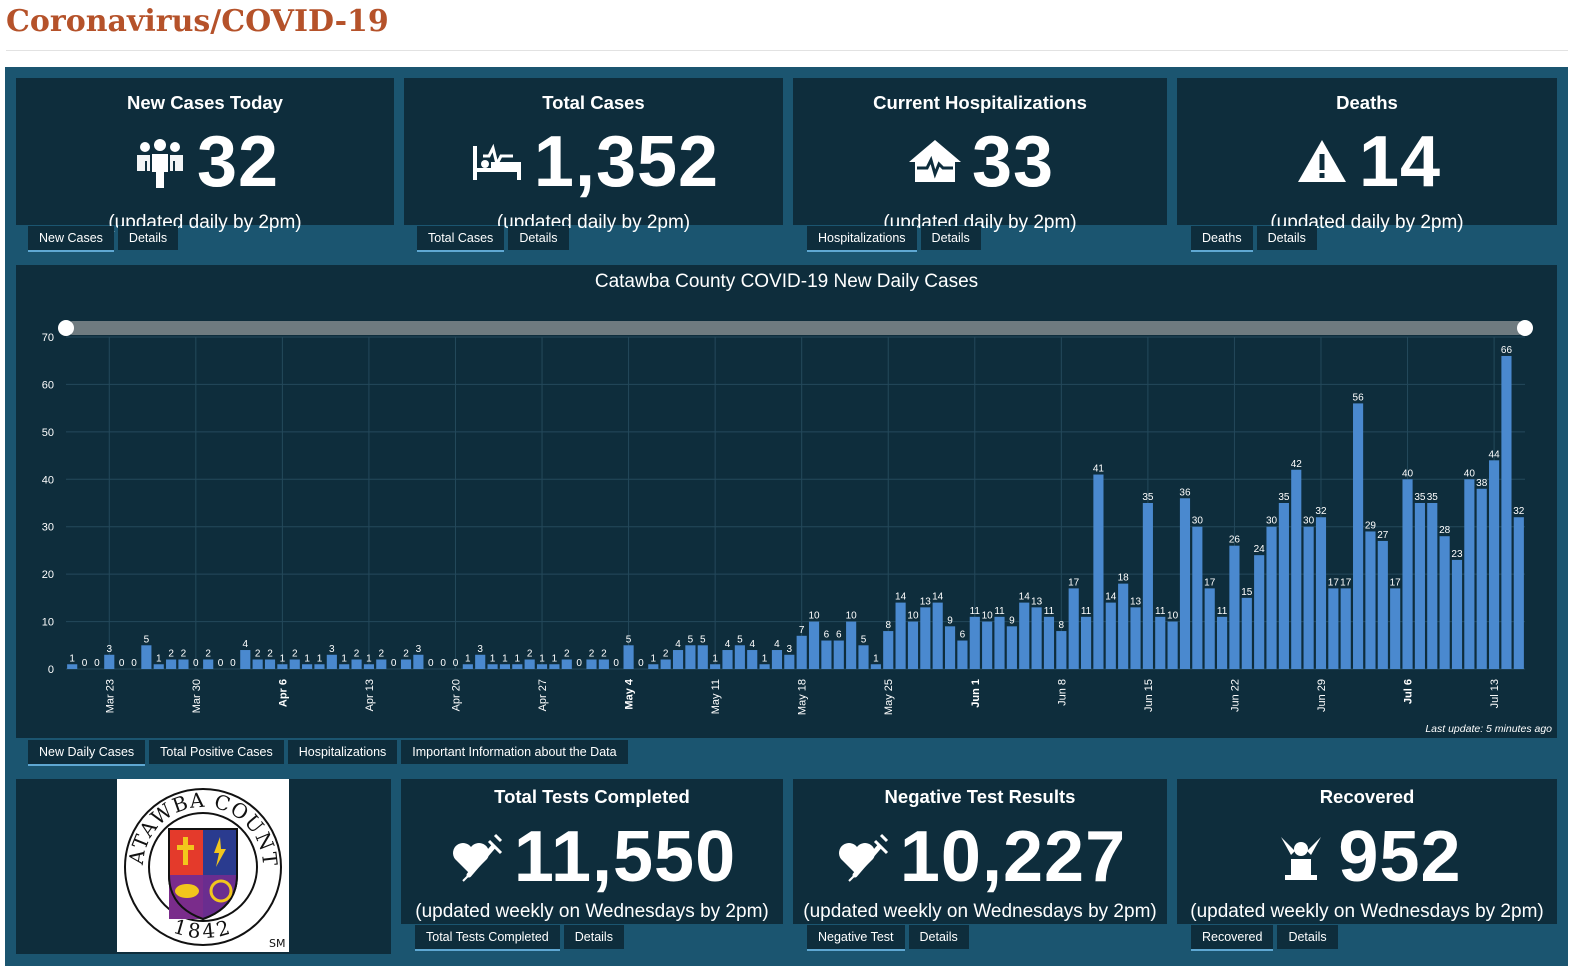  What do you see at coordinates (1286, 239) in the screenshot?
I see `tab-deaths-details: Details` at bounding box center [1286, 239].